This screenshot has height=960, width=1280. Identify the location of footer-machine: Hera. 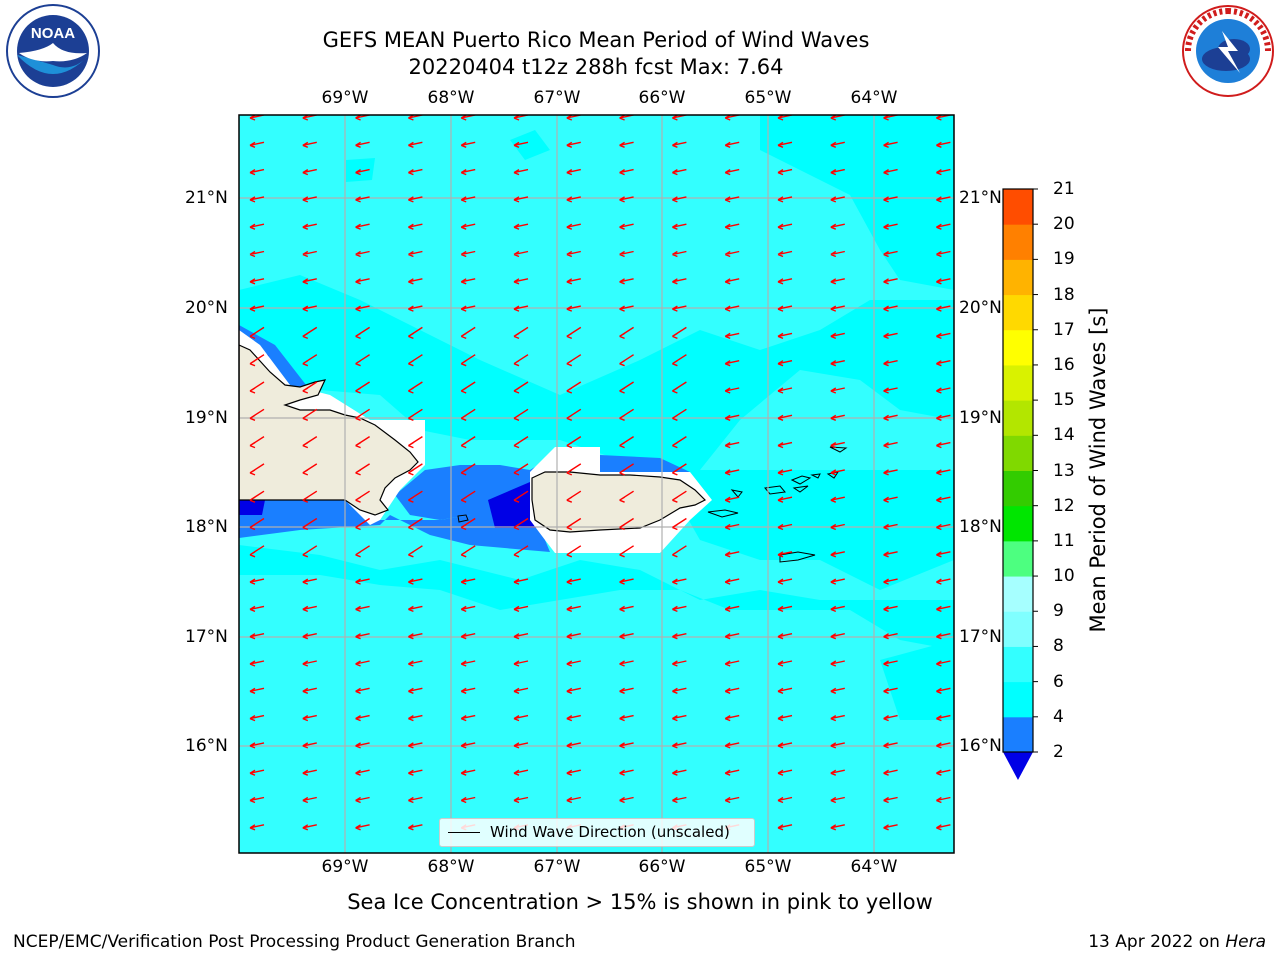
(1245, 942).